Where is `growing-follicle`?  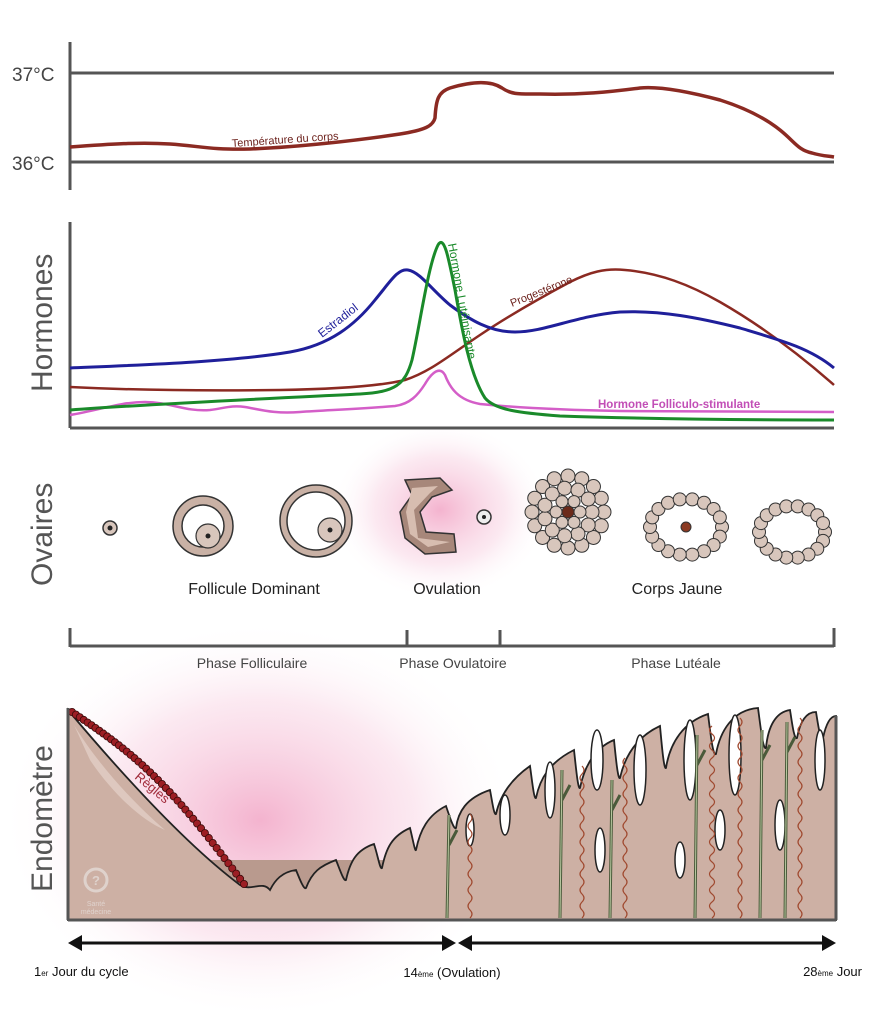
growing-follicle is located at coordinates (203, 526).